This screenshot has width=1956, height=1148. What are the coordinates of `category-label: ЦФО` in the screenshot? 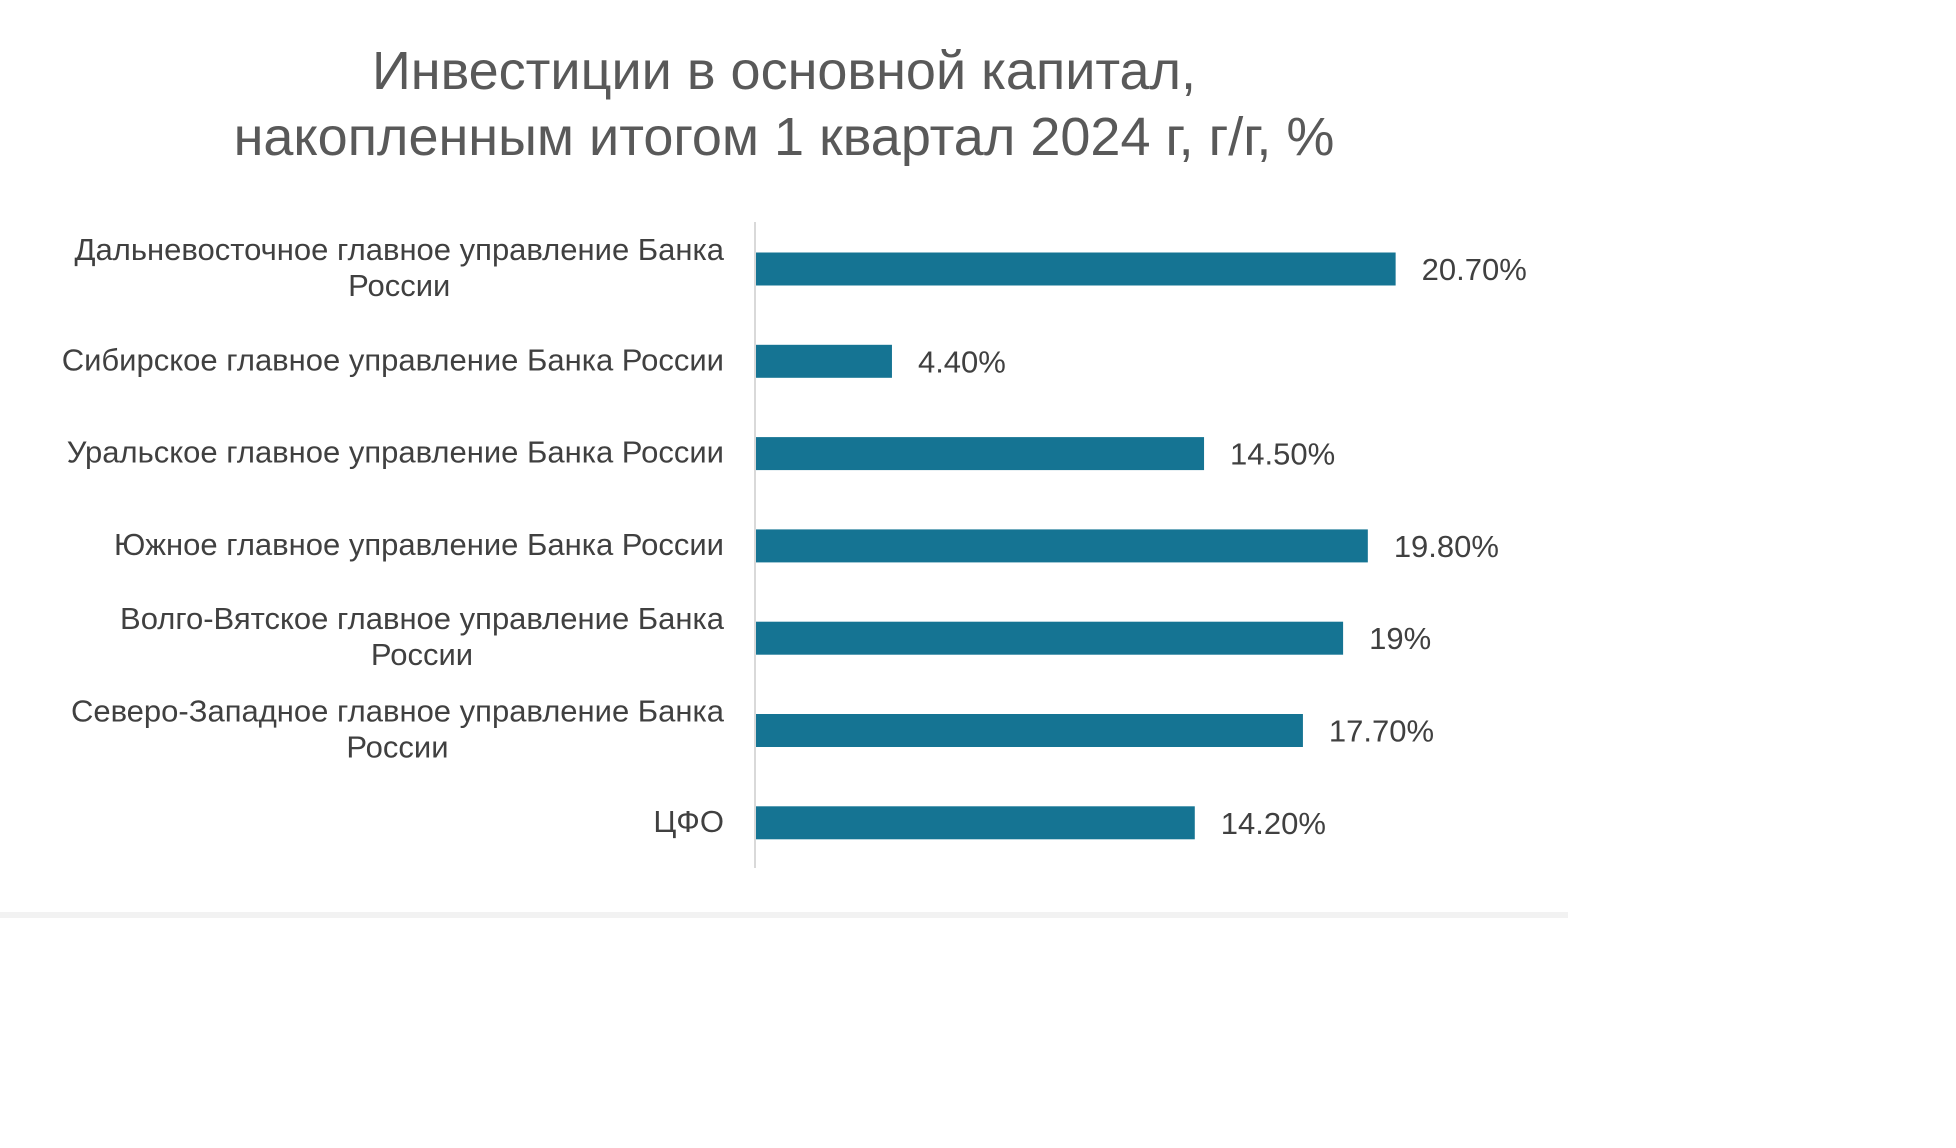 It's located at (688, 821).